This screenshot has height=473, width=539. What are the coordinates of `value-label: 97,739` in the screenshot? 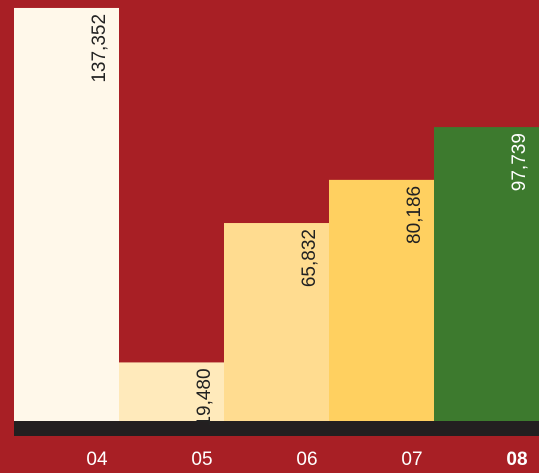 It's located at (519, 162).